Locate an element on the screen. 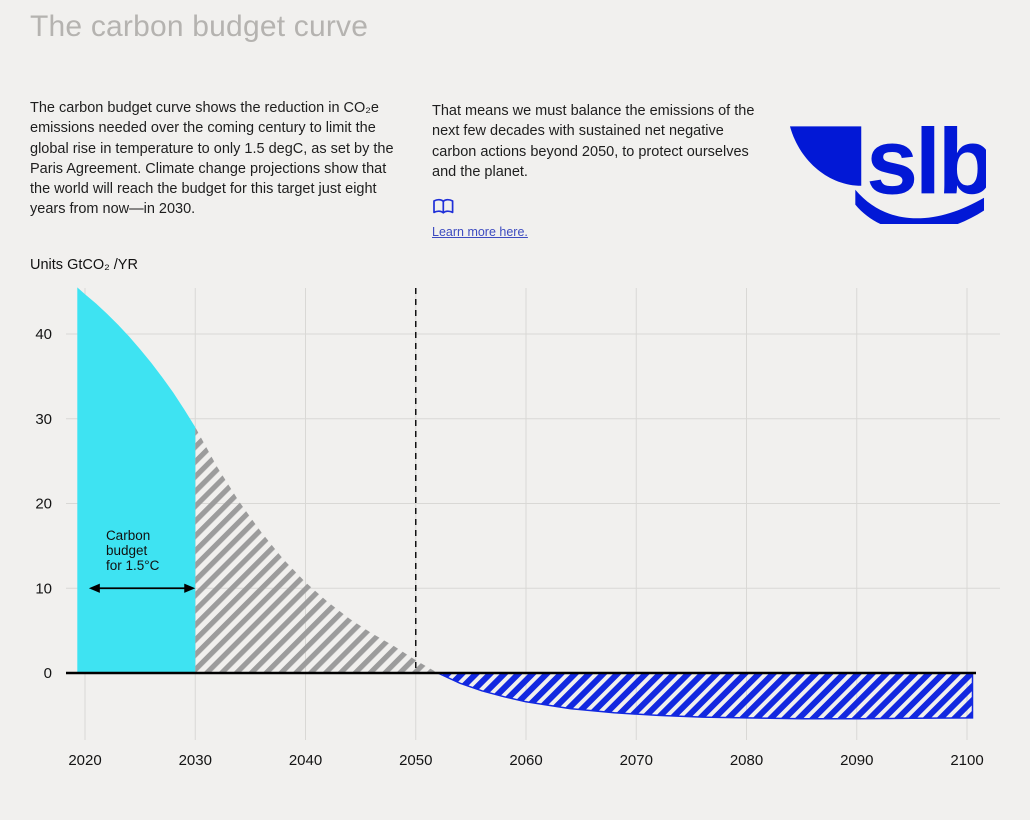 The image size is (1030, 820). x-tick-label: 2050 is located at coordinates (415, 760).